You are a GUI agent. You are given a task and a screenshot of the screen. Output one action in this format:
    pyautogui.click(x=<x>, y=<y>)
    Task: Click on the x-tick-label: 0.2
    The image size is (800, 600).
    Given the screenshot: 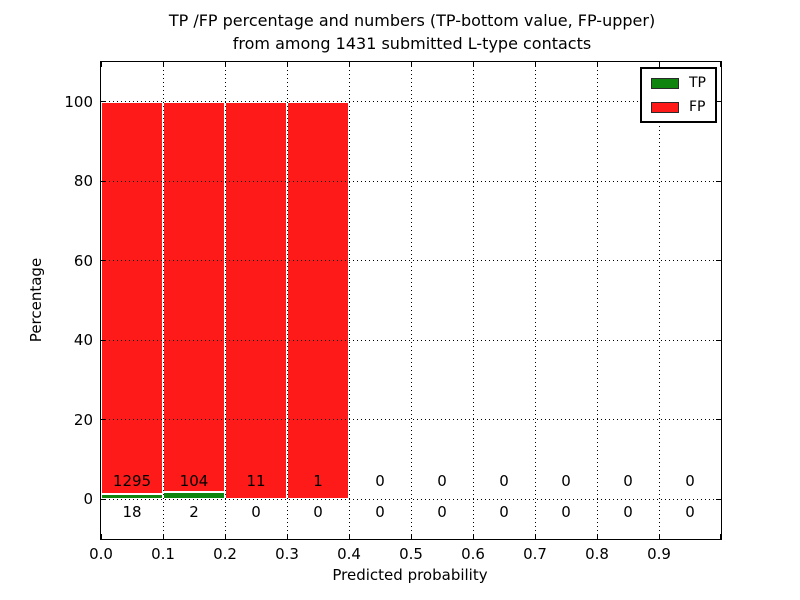 What is the action you would take?
    pyautogui.click(x=225, y=554)
    